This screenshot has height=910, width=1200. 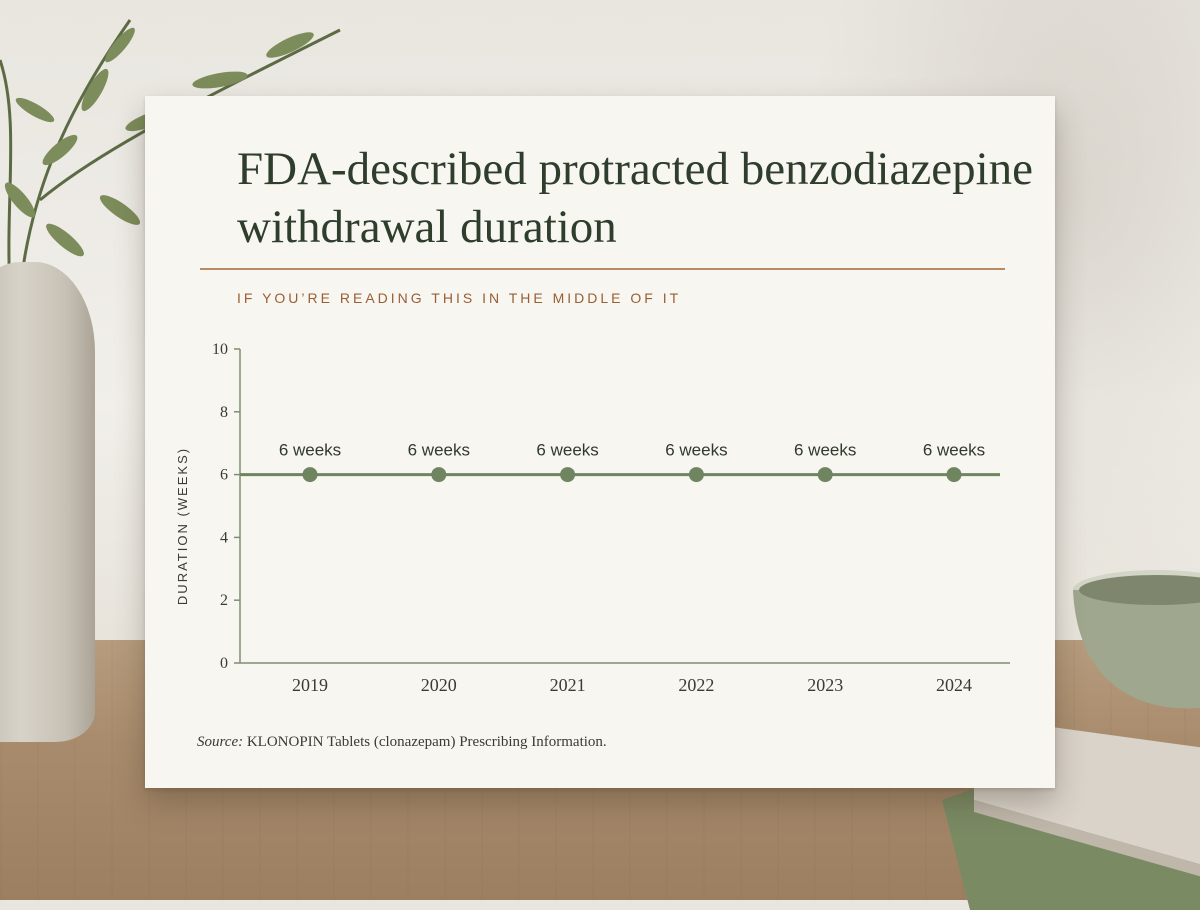 I want to click on y-tick-label: 8, so click(x=224, y=412).